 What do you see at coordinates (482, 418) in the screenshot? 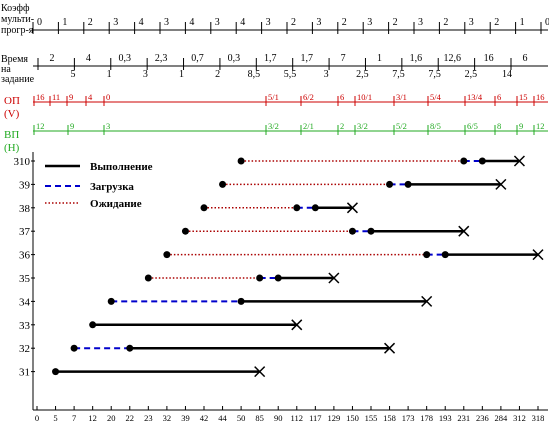
I see `x-tick-label: 236` at bounding box center [482, 418].